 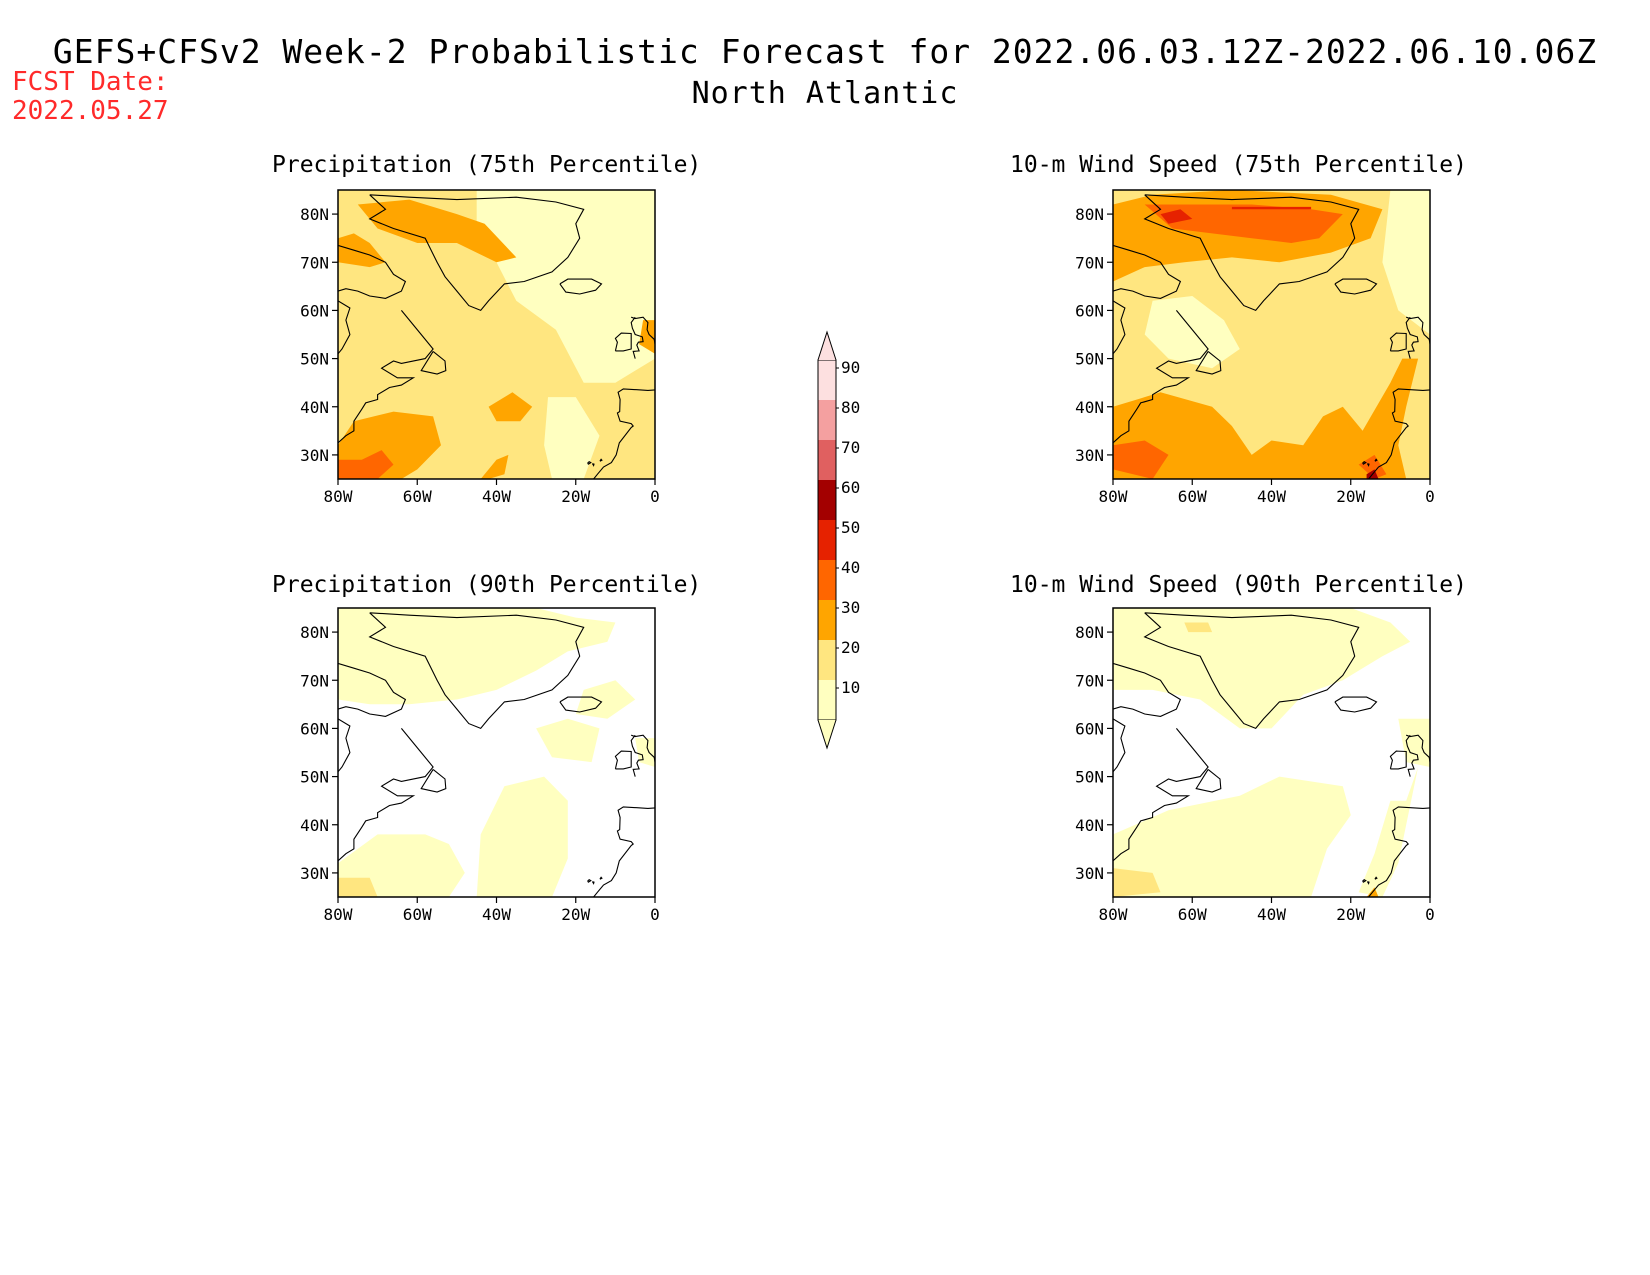 I want to click on panel-title-wind-90: 10-m Wind Speed (90th Percentile), so click(x=1238, y=585).